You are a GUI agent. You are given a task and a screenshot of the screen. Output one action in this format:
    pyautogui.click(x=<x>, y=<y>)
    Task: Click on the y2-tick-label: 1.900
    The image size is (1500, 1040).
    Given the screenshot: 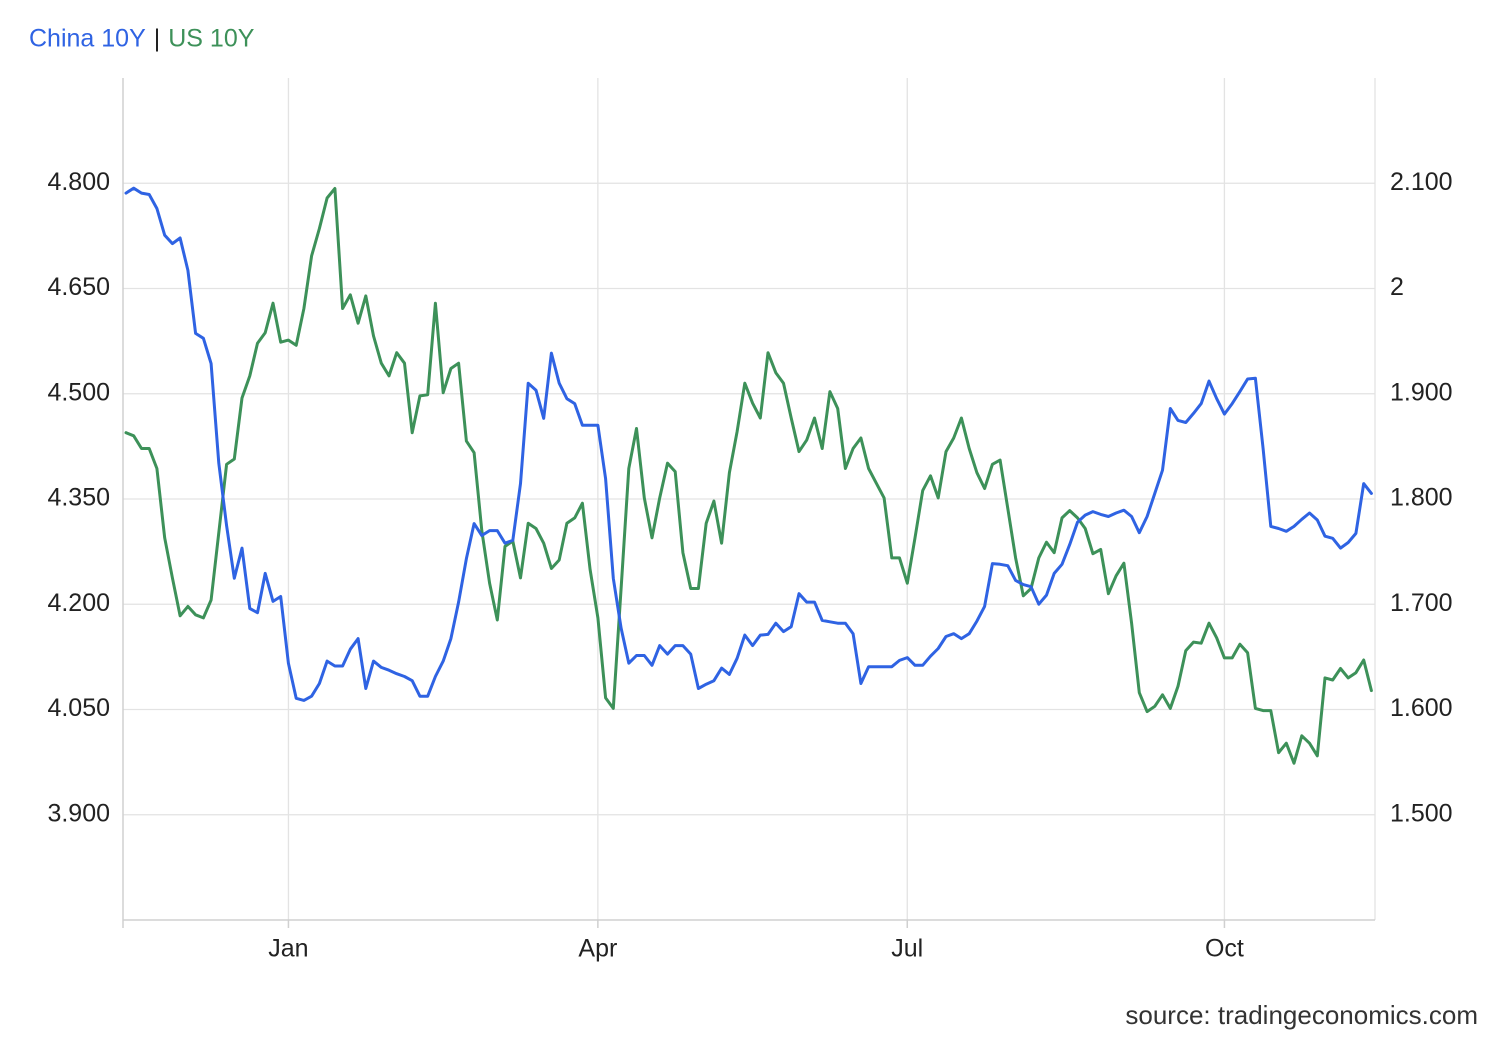 What is the action you would take?
    pyautogui.click(x=1421, y=392)
    